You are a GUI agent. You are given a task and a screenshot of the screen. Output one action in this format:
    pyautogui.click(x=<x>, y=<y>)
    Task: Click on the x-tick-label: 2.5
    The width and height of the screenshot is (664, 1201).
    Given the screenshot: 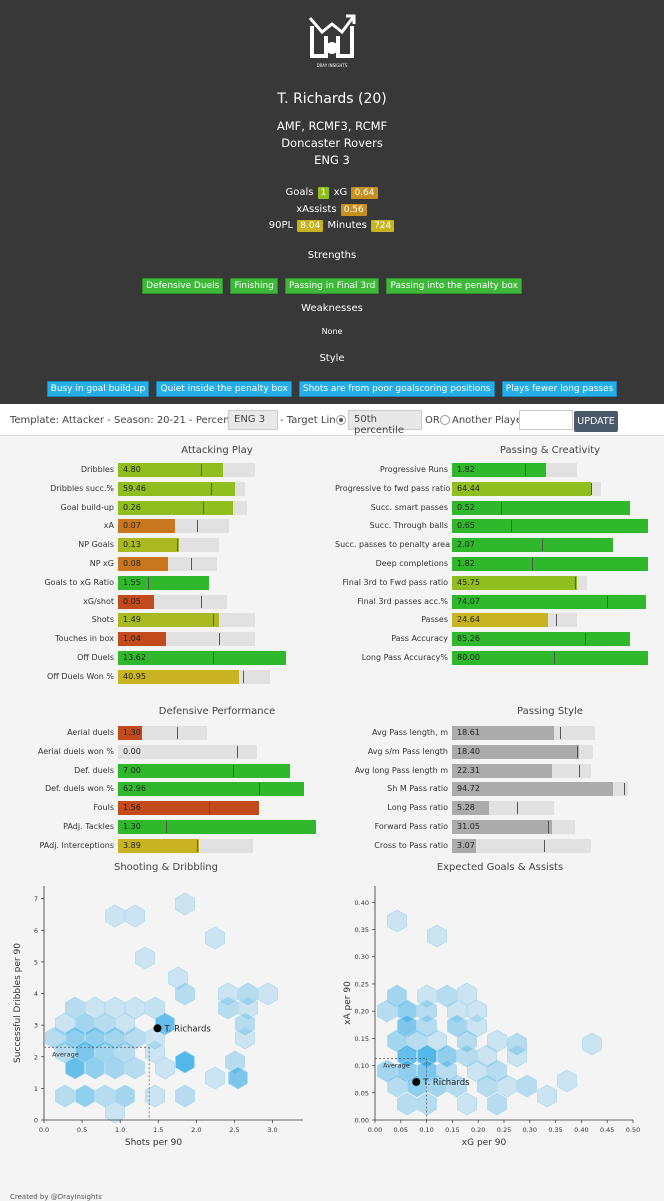 What is the action you would take?
    pyautogui.click(x=234, y=1130)
    